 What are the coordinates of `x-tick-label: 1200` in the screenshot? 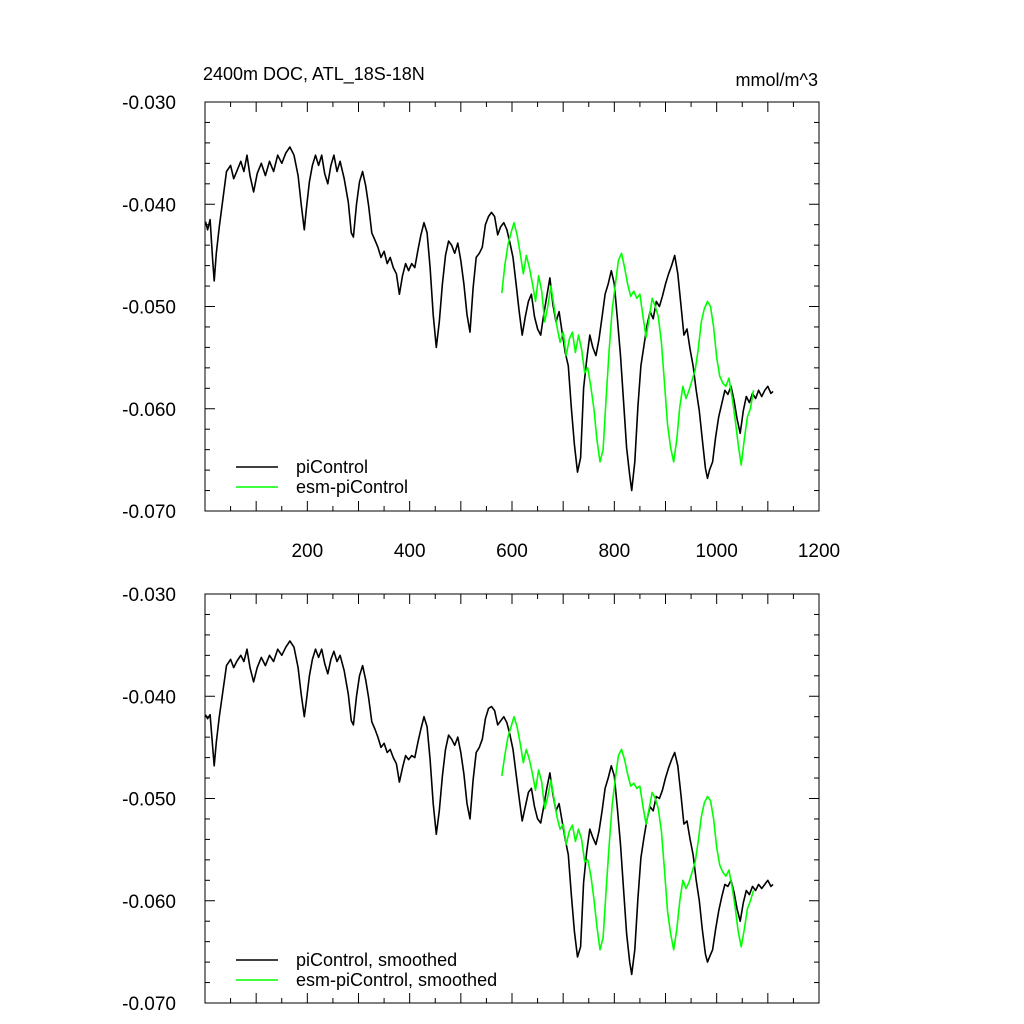 It's located at (819, 551).